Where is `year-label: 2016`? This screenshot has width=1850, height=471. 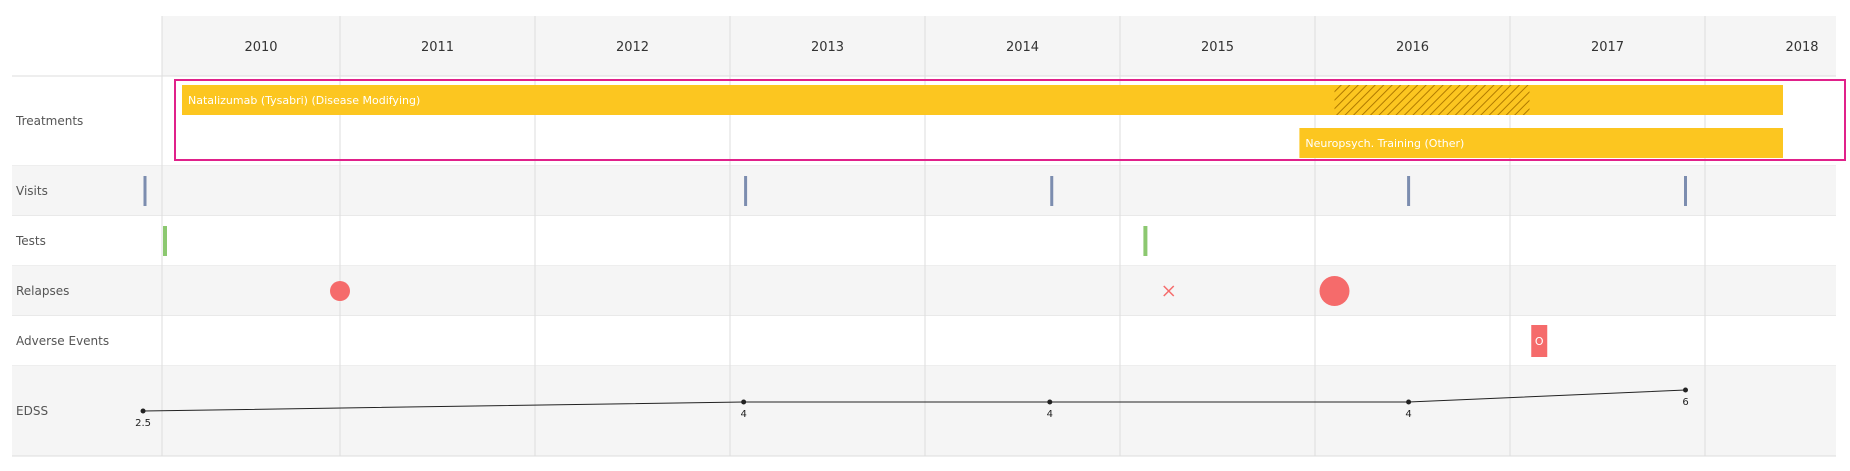 year-label: 2016 is located at coordinates (1412, 47).